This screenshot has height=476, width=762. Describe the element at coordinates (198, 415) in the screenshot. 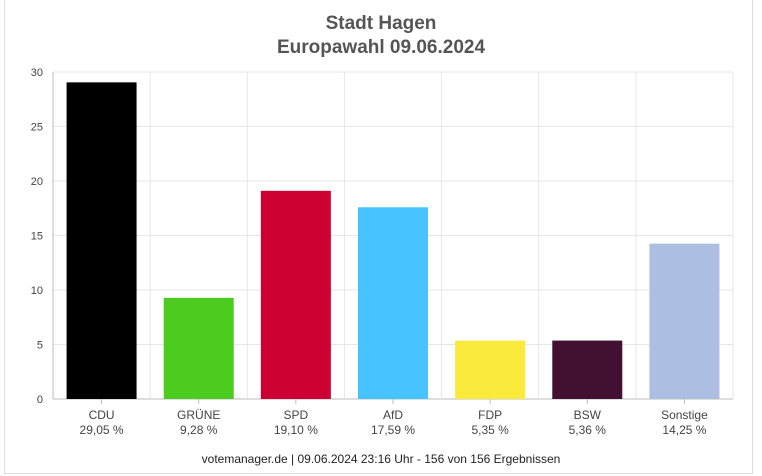

I see `x-tick-label: GRÜNE` at that location.